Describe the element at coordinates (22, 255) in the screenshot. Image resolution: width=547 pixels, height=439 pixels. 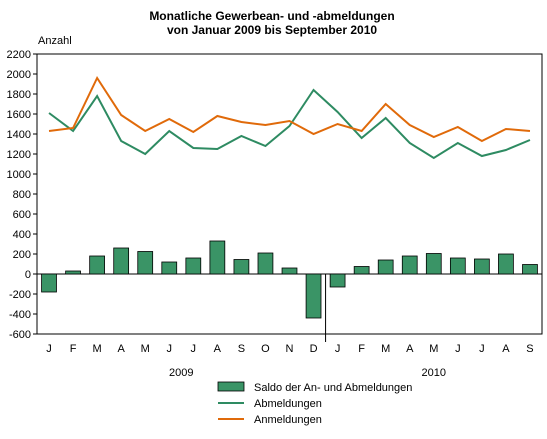
I see `y-tick-label: 200` at that location.